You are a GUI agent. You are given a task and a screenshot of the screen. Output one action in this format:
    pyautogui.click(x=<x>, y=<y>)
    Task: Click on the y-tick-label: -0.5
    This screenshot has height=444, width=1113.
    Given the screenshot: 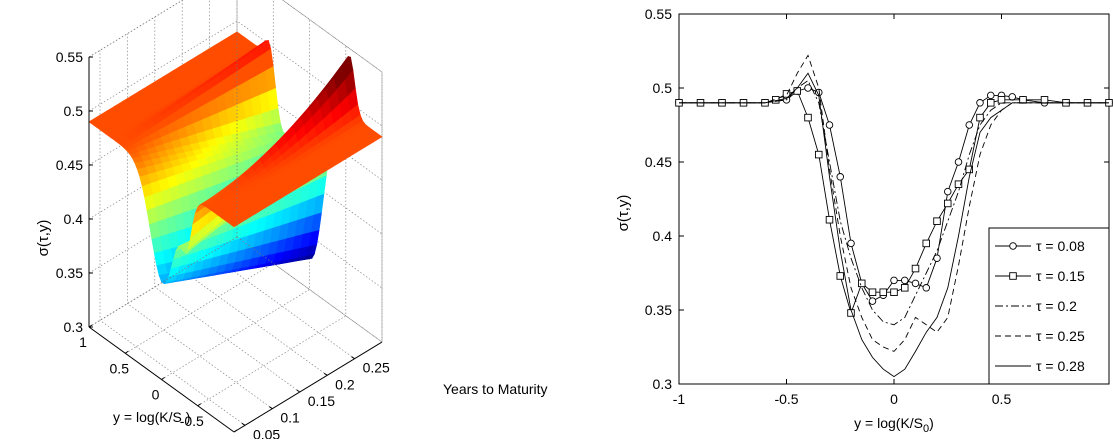 What is the action you would take?
    pyautogui.click(x=192, y=421)
    